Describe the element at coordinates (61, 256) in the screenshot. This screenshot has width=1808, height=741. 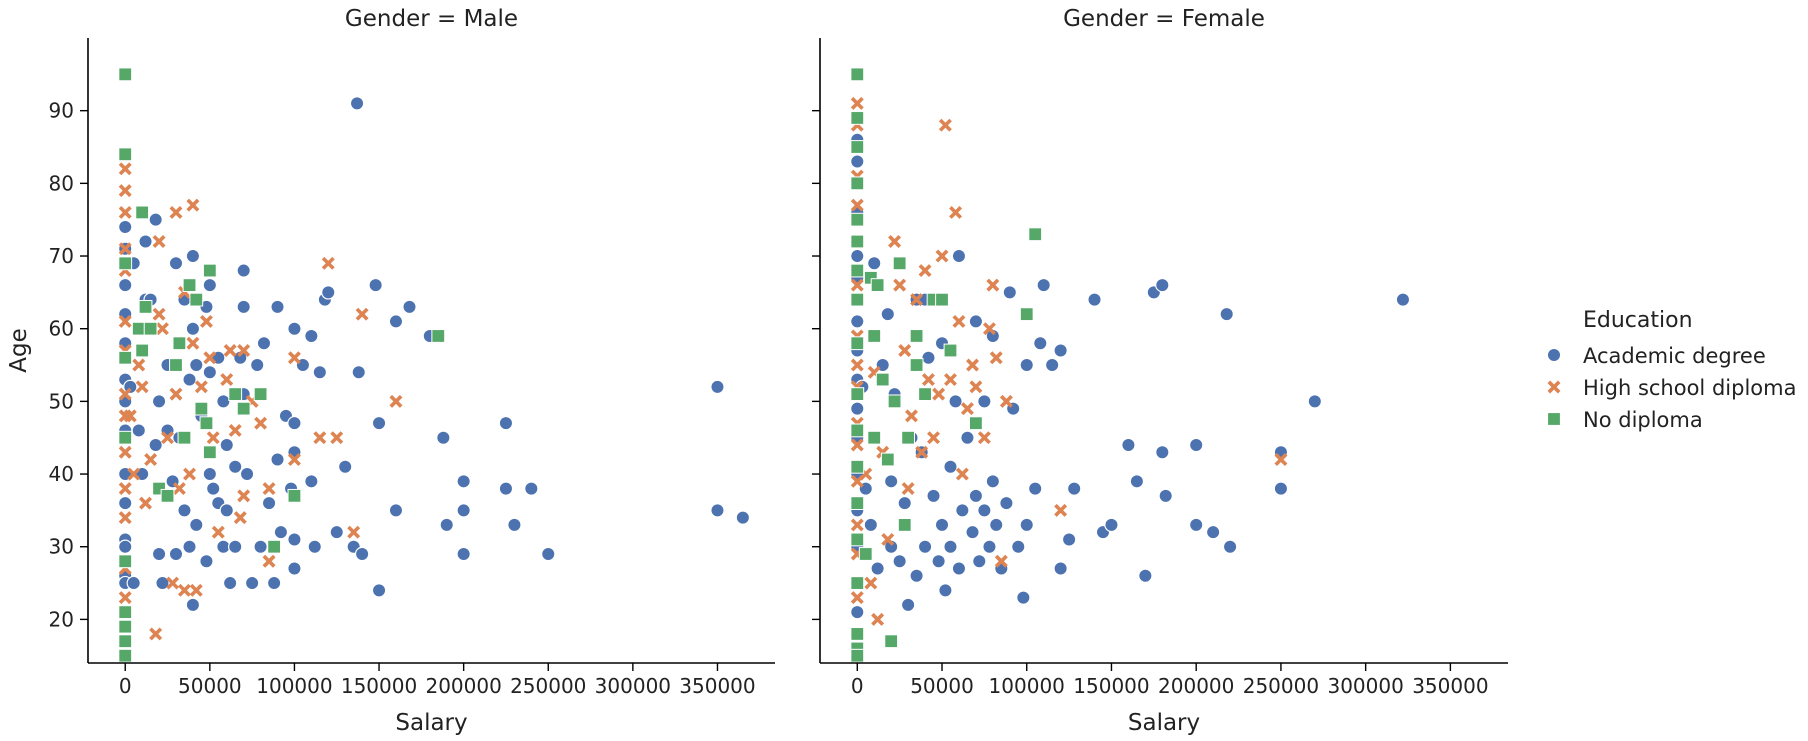
I see `y-tick-label: 70` at that location.